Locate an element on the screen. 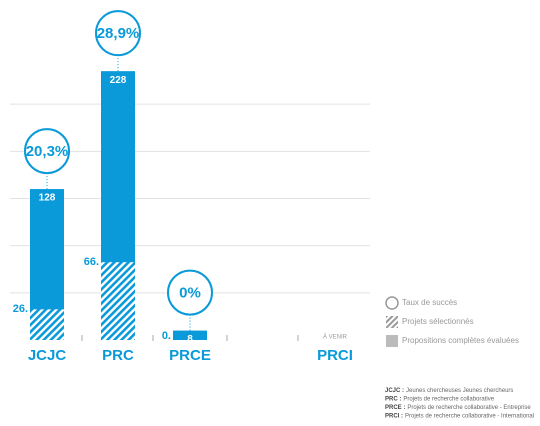 The width and height of the screenshot is (540, 426). note-key: JCJC : is located at coordinates (394, 391).